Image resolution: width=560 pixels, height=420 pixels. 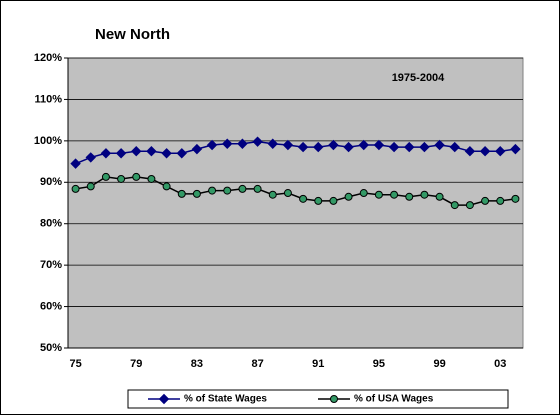 What do you see at coordinates (132, 34) in the screenshot?
I see `chart-title: New North` at bounding box center [132, 34].